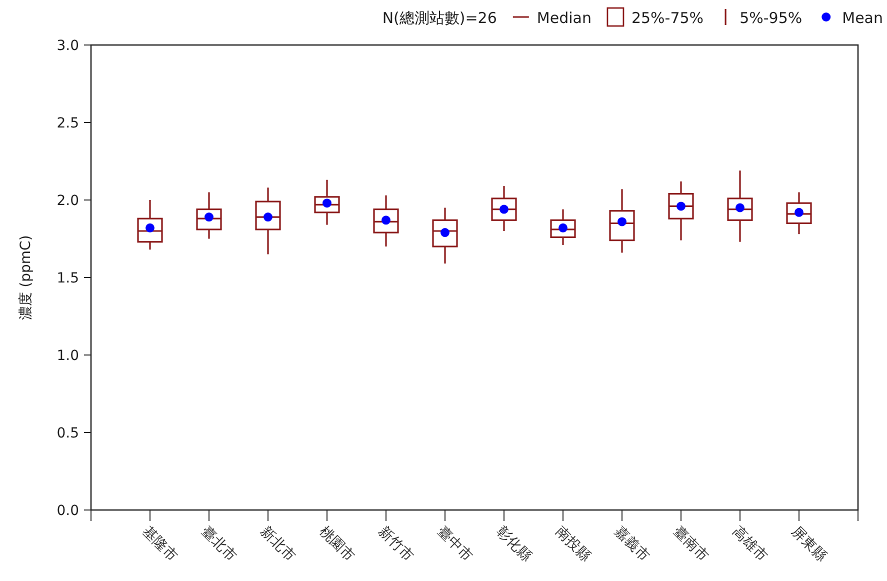 The width and height of the screenshot is (887, 581). I want to click on y-tick-label: 2.0, so click(67, 201).